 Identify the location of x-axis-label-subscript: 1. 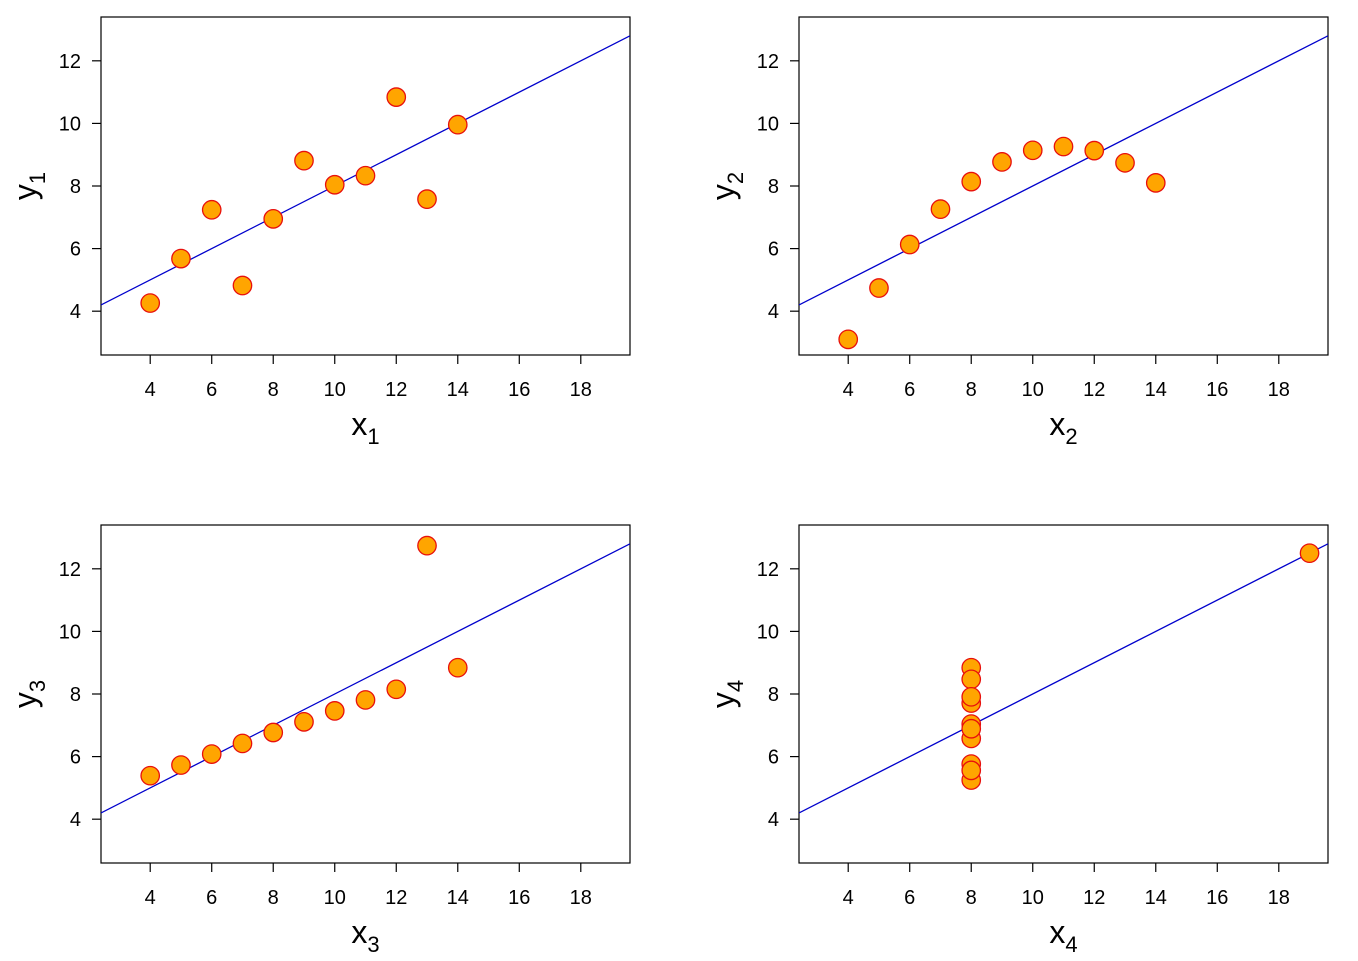
(373, 436).